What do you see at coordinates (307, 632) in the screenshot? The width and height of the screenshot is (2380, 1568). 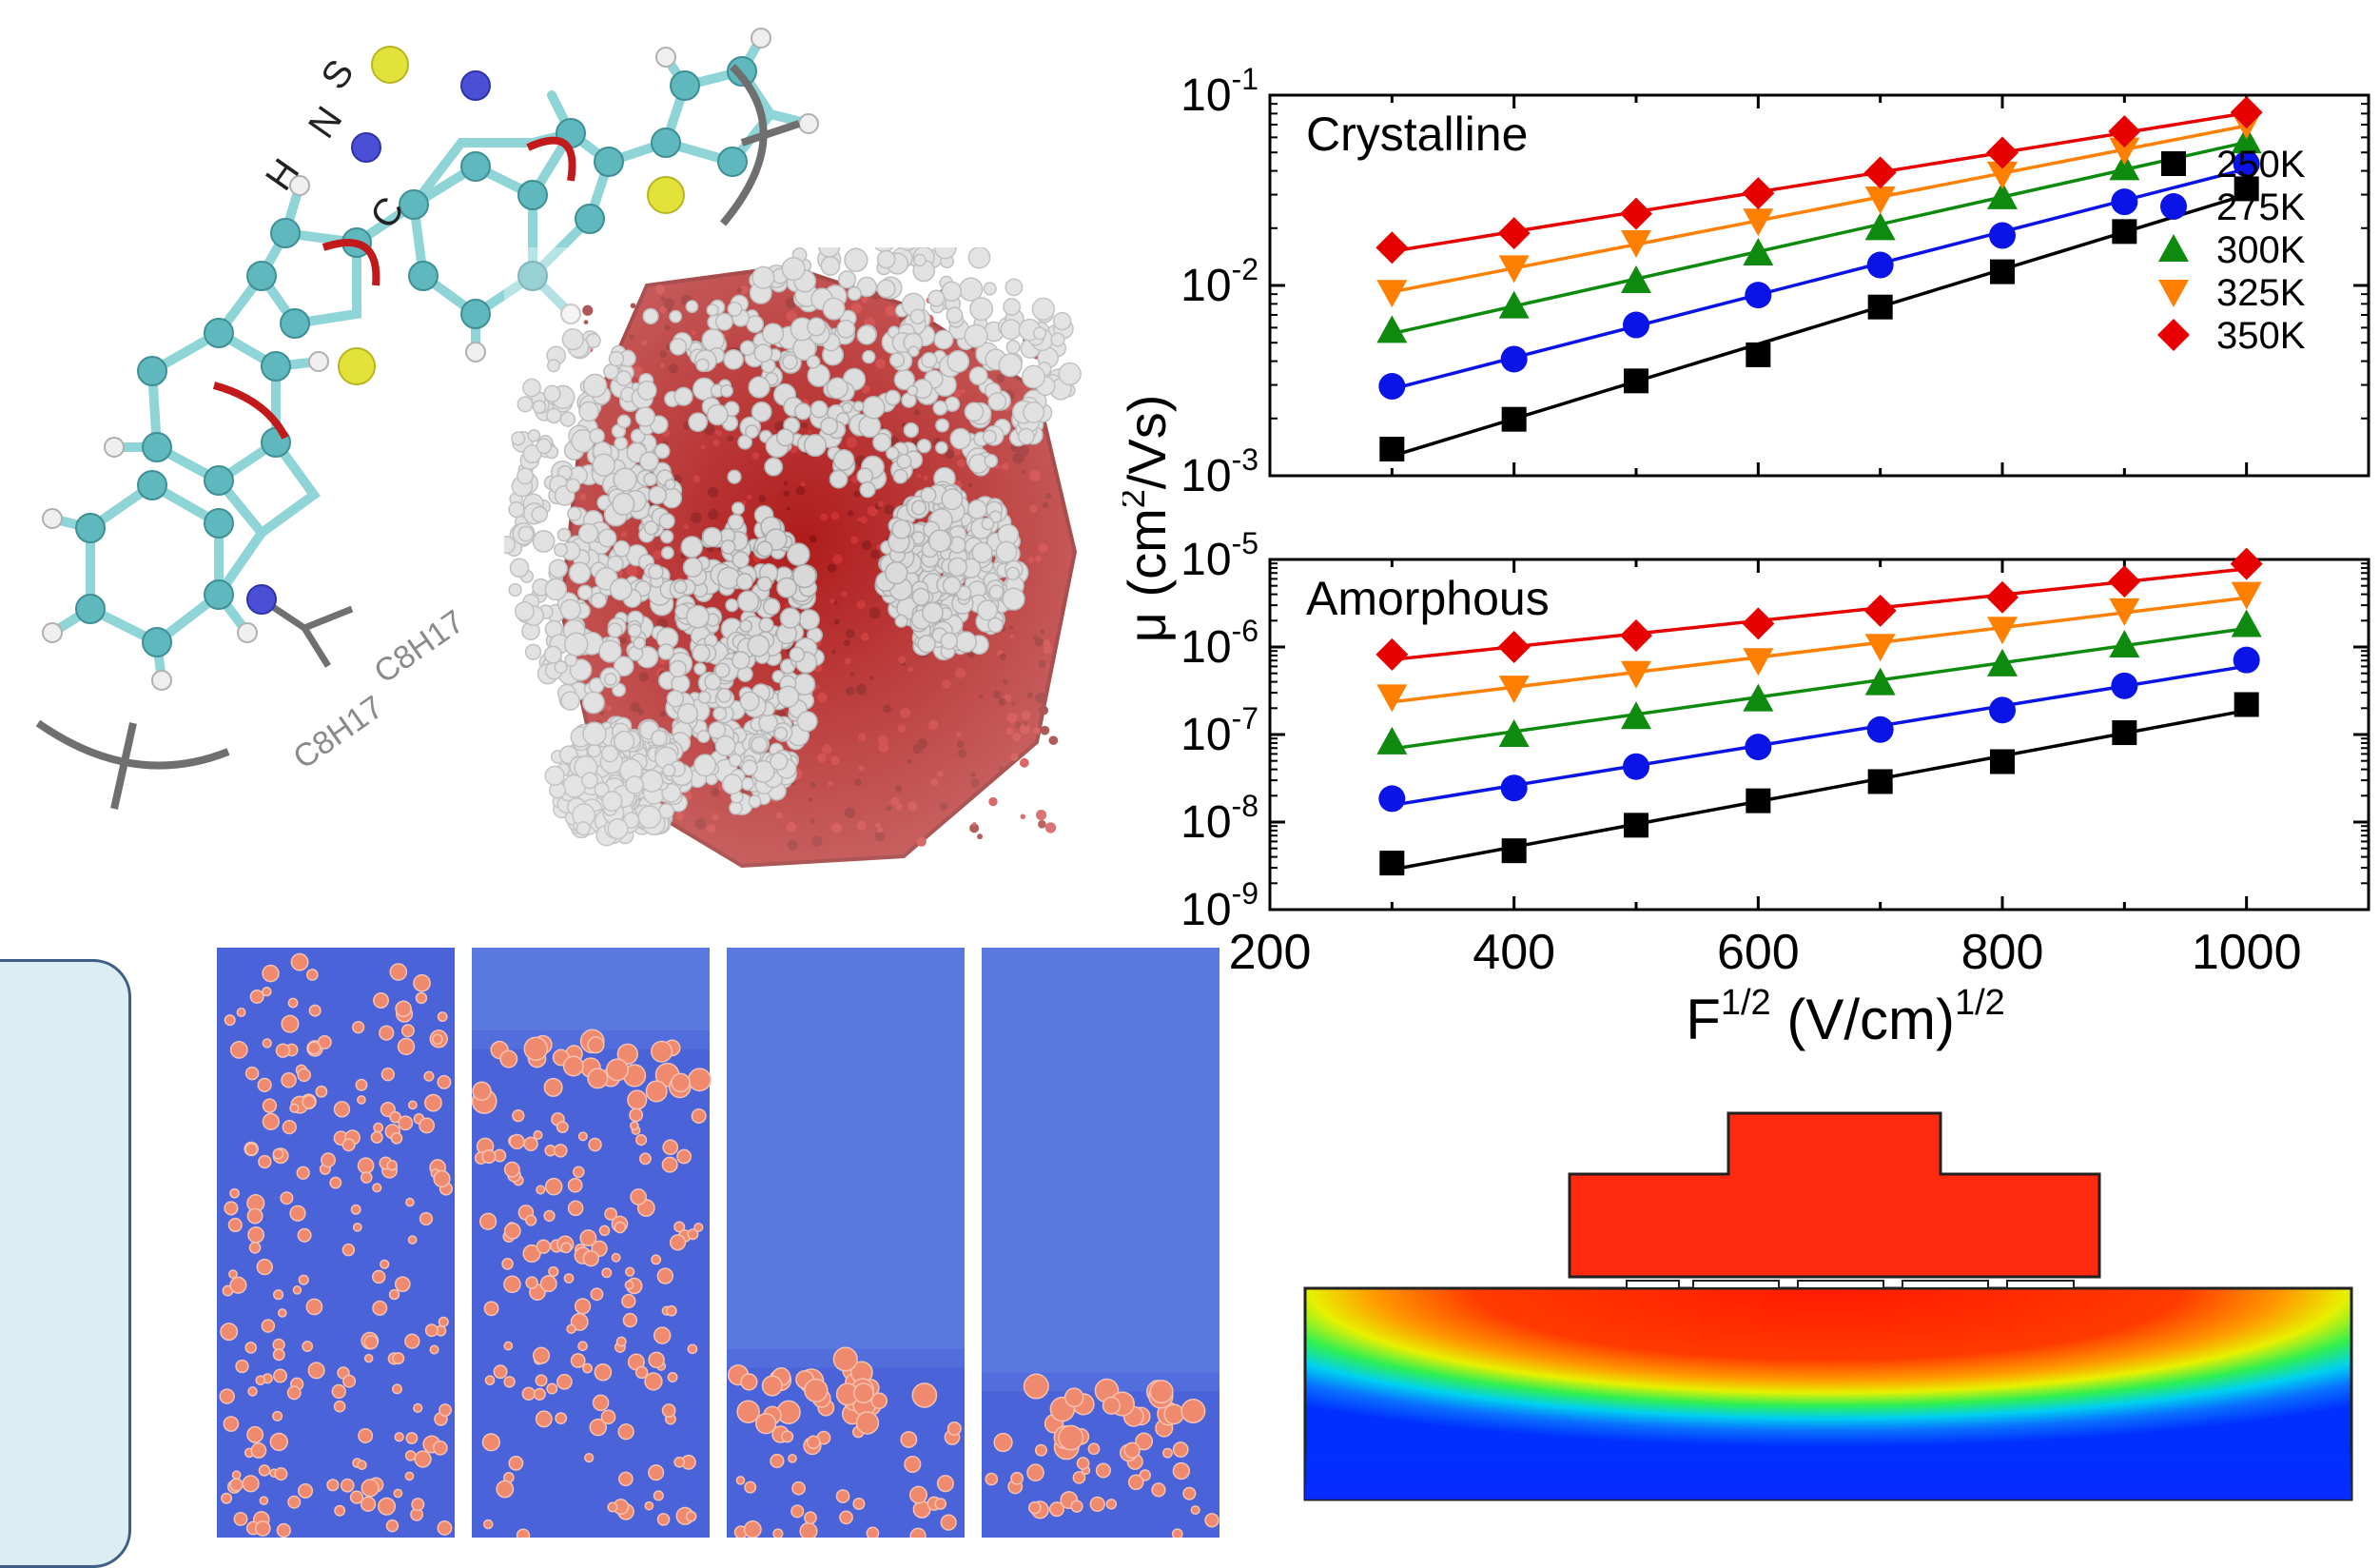 I see `alkyl-chain-sticks` at bounding box center [307, 632].